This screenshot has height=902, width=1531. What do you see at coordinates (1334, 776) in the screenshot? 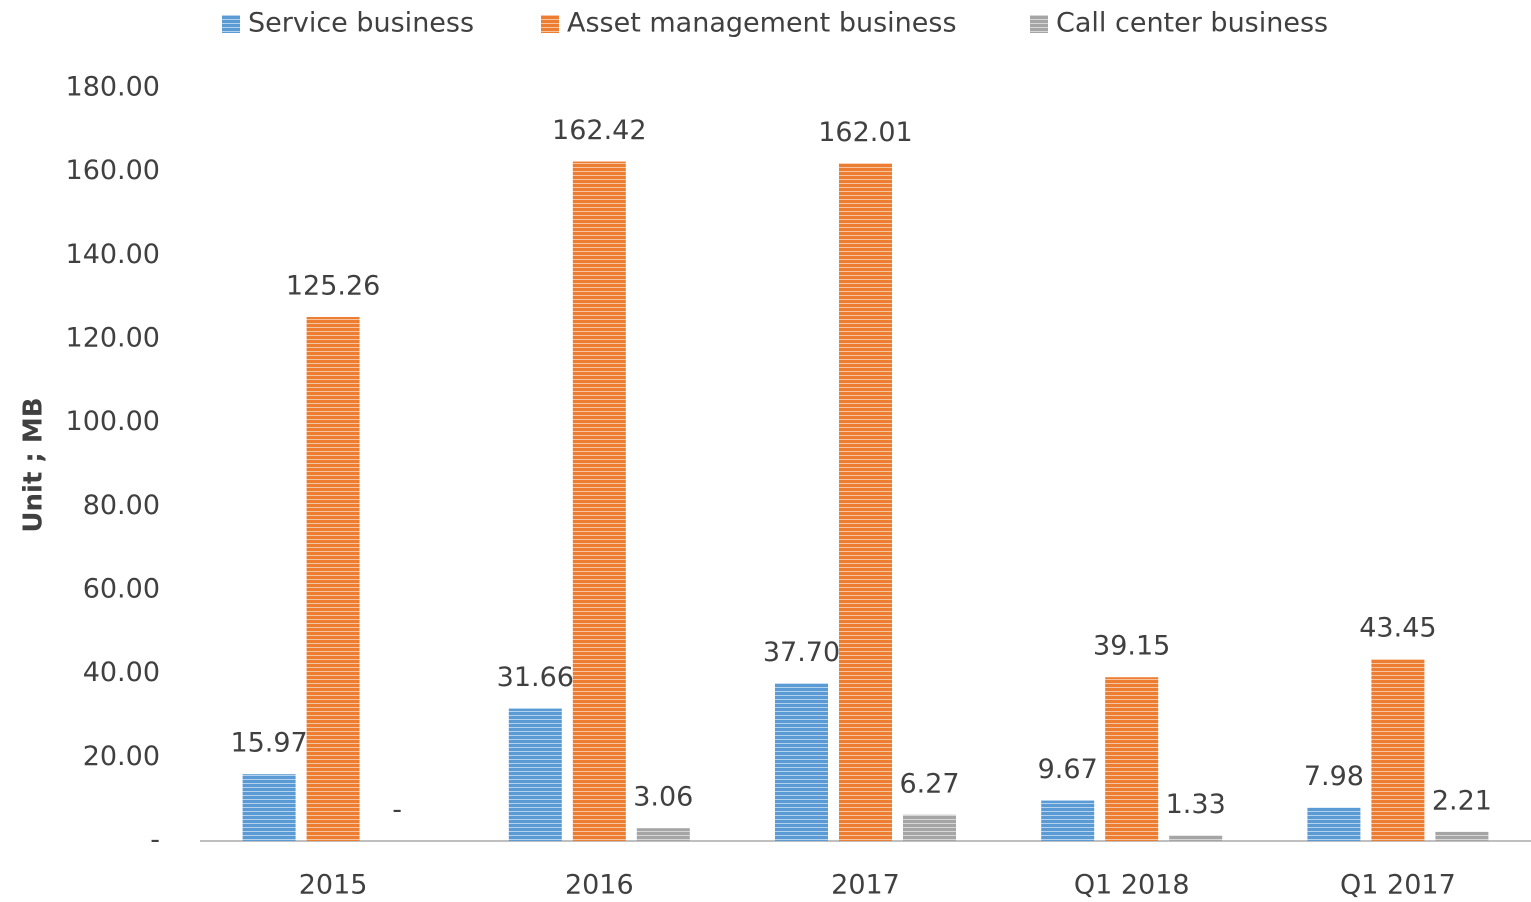
I see `data-label: 7.98` at bounding box center [1334, 776].